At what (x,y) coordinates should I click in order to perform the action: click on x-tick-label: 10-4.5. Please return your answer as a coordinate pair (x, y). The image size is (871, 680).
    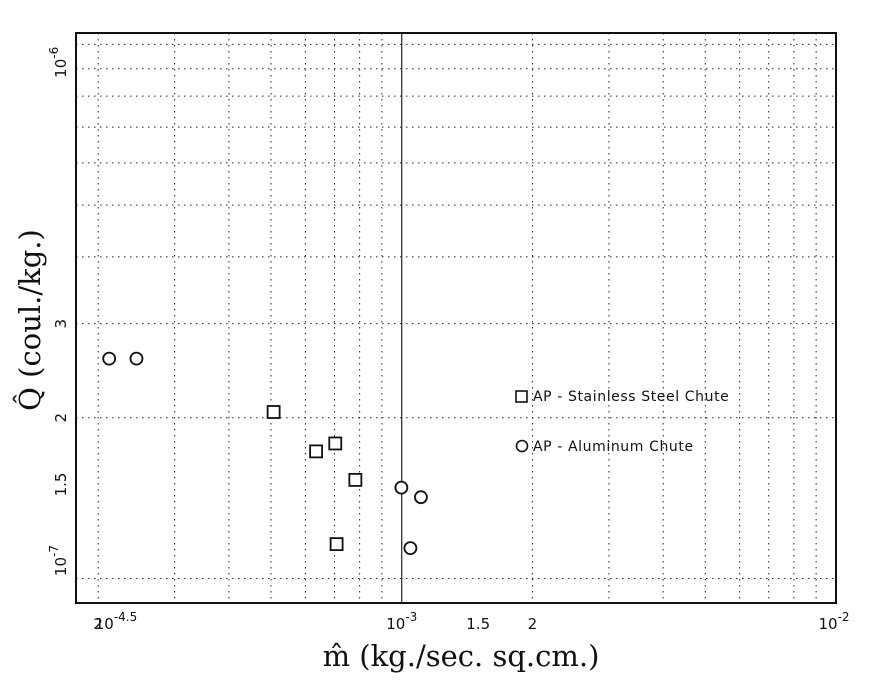
    Looking at the image, I should click on (116, 621).